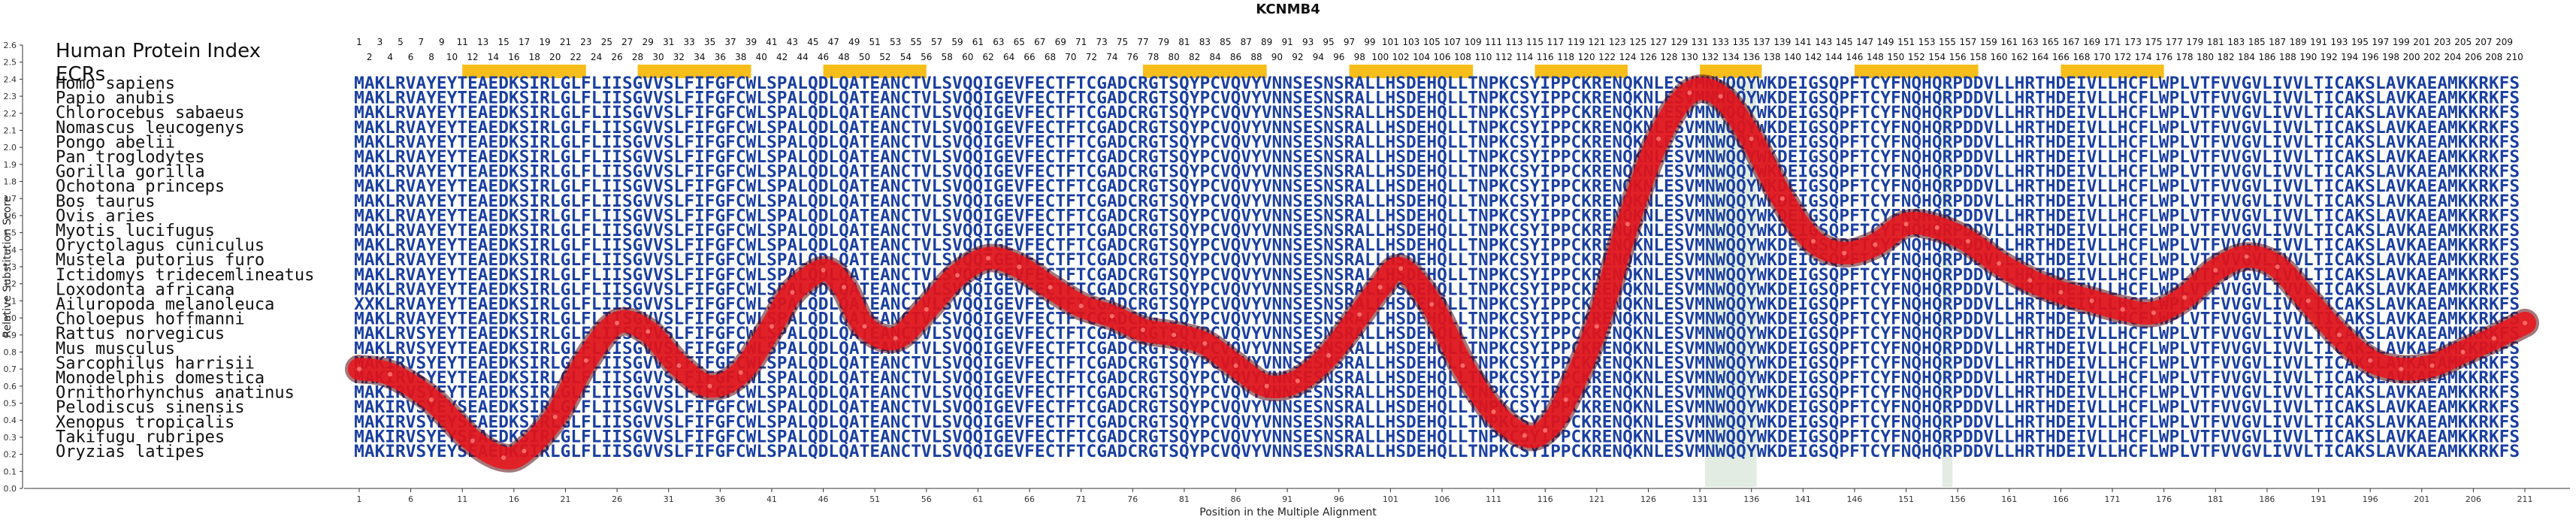 This screenshot has height=526, width=2576. What do you see at coordinates (1752, 57) in the screenshot?
I see `human-index-number: 136` at bounding box center [1752, 57].